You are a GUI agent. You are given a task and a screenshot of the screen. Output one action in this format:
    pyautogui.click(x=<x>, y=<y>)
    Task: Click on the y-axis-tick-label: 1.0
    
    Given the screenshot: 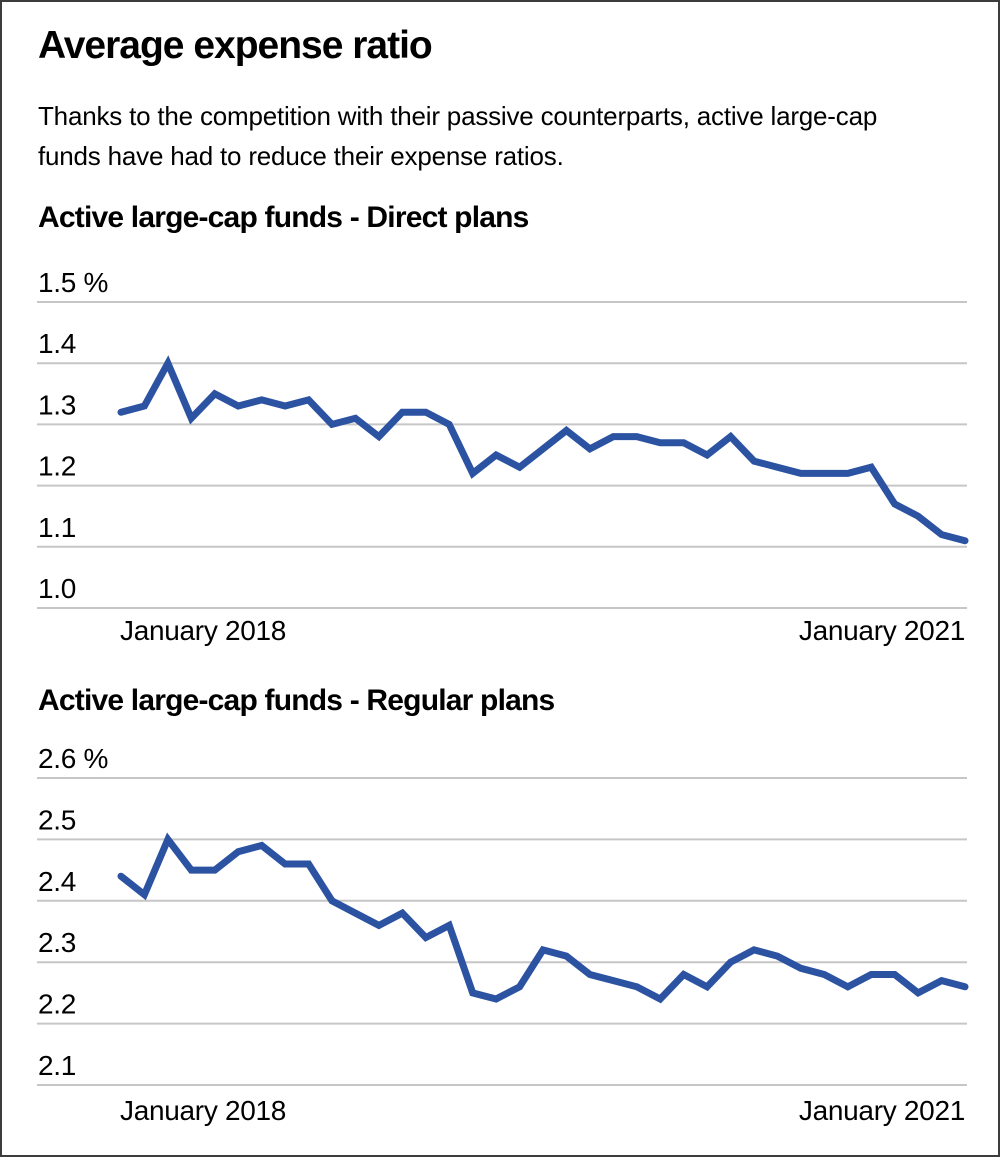 What is the action you would take?
    pyautogui.click(x=57, y=588)
    